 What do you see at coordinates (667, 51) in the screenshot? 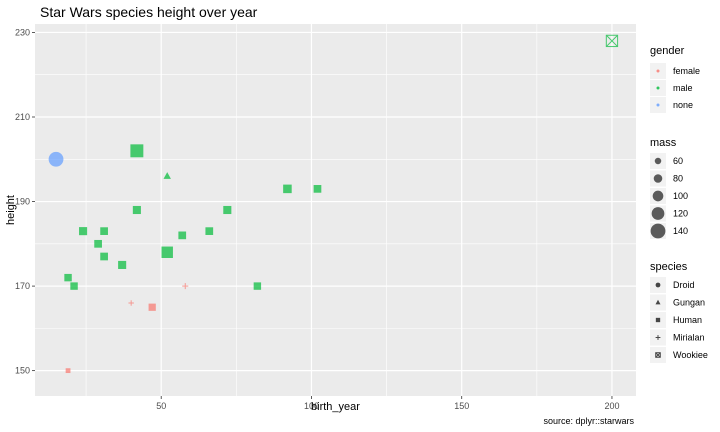
I see `legend-title-gender: gender` at bounding box center [667, 51].